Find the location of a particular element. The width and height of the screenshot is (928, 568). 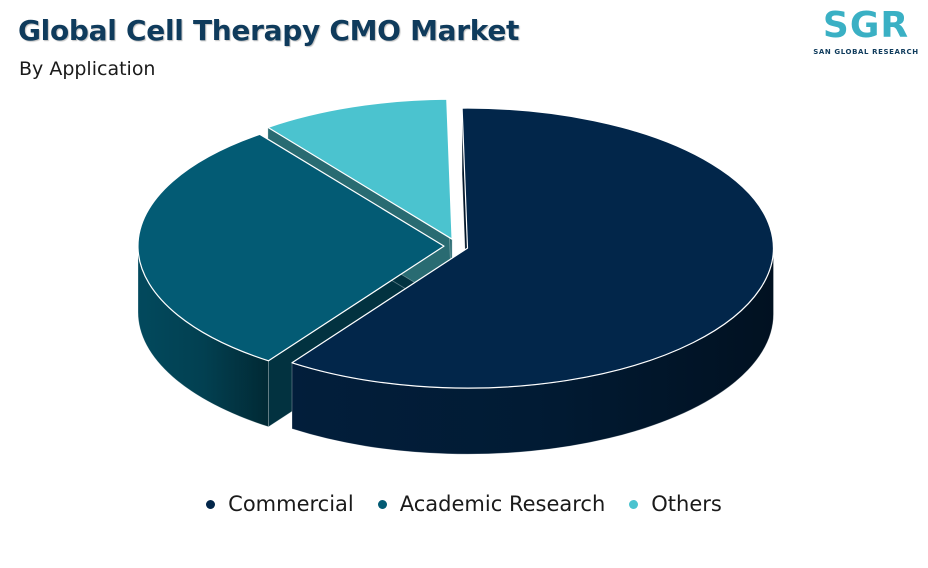

legend: Commercial Academic Research Others is located at coordinates (464, 504).